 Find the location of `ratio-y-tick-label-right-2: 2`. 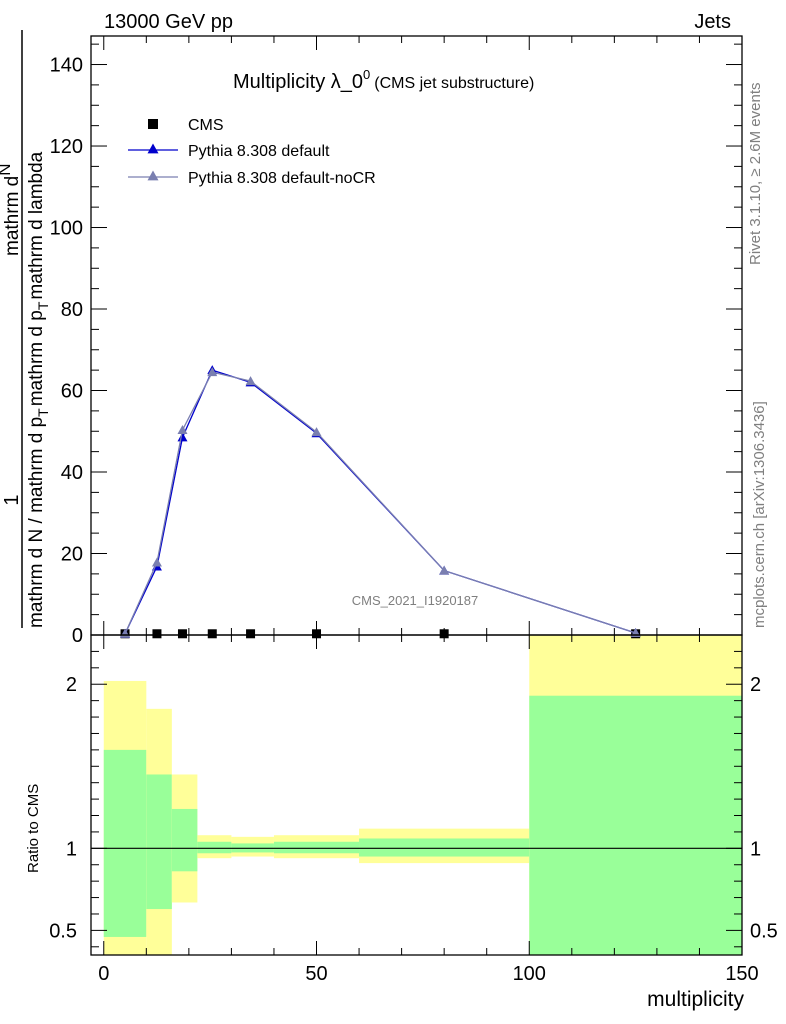

ratio-y-tick-label-right-2: 2 is located at coordinates (755, 685).